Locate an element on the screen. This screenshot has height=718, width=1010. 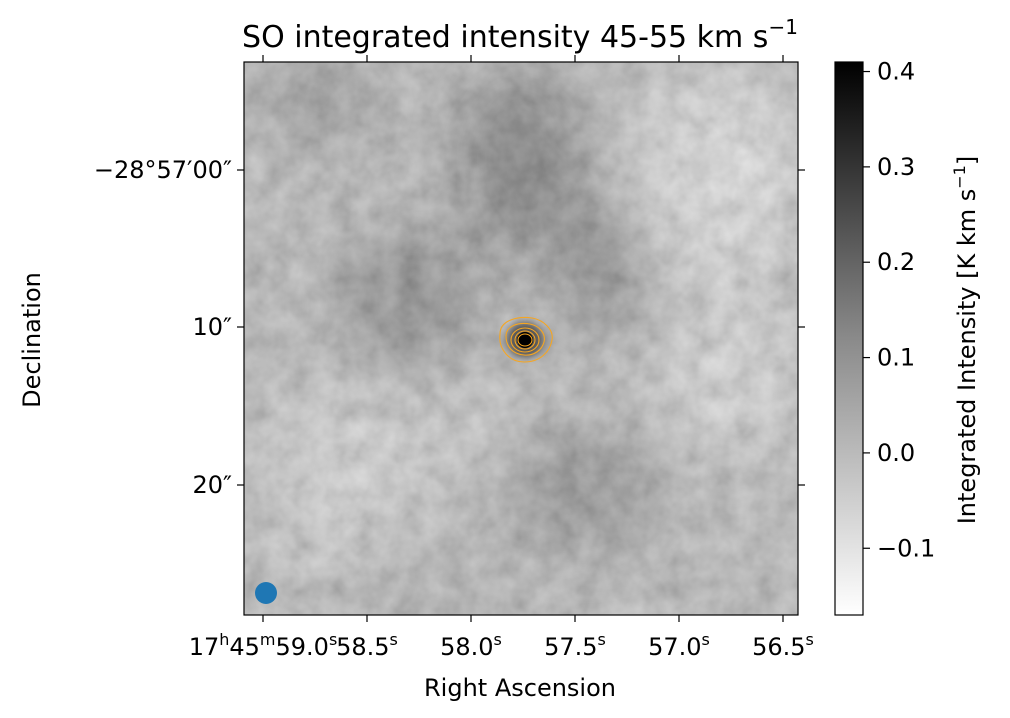
y-tick-label-0: −28°57′00″ is located at coordinates (163, 170).